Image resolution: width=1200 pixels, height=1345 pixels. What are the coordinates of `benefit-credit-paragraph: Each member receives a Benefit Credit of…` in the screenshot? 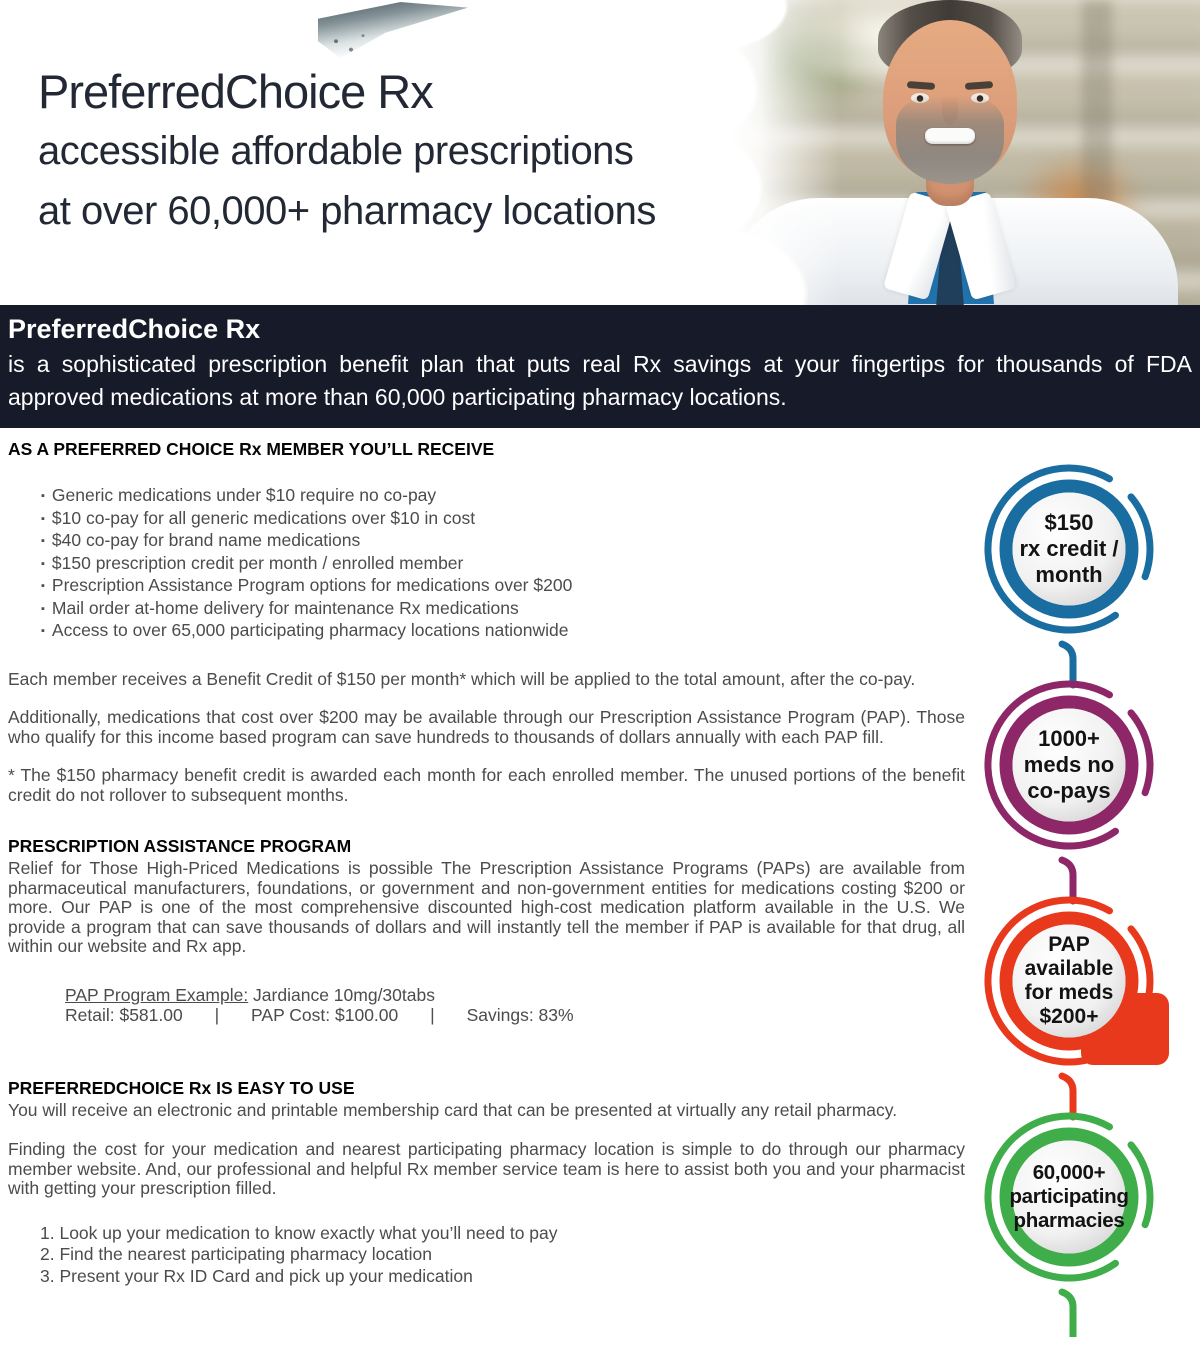 It's located at (462, 678).